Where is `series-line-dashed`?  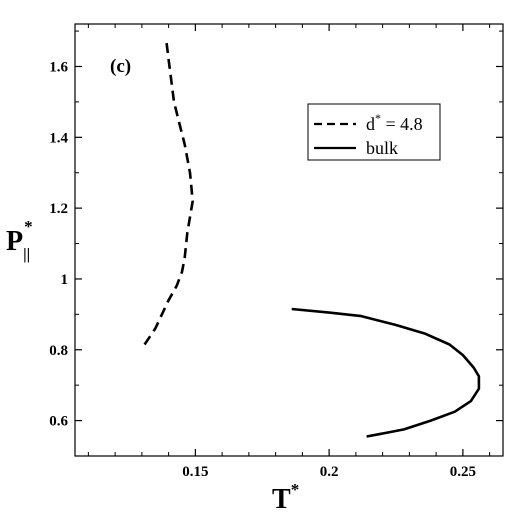
series-line-dashed is located at coordinates (168, 192).